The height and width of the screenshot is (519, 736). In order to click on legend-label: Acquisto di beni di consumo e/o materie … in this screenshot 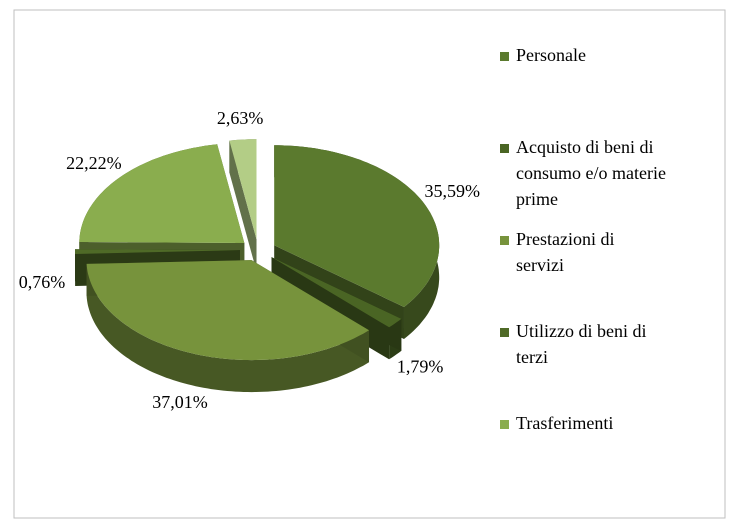, I will do `click(593, 173)`.